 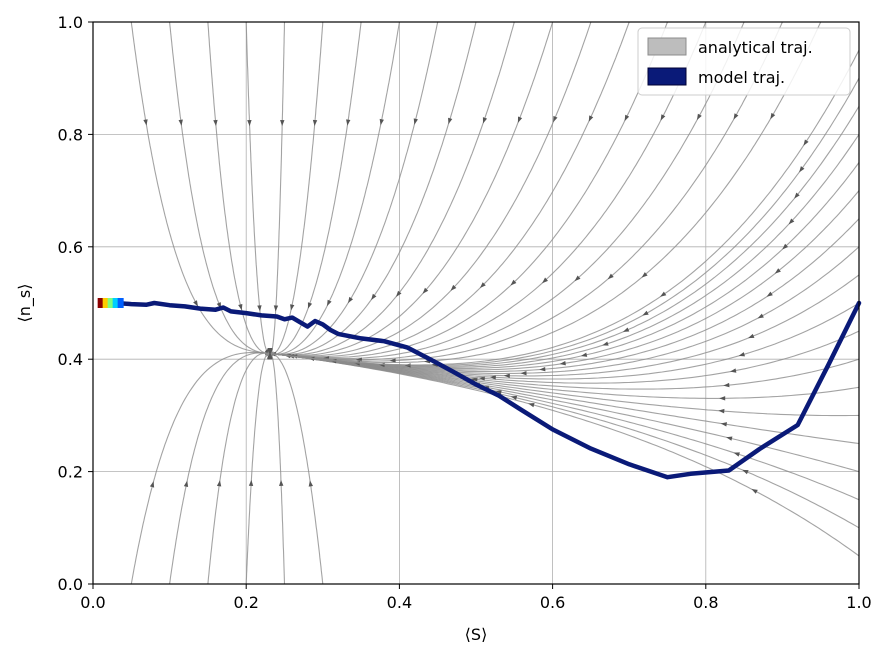 What do you see at coordinates (476, 634) in the screenshot?
I see `x-axis-label: ⟨S⟩` at bounding box center [476, 634].